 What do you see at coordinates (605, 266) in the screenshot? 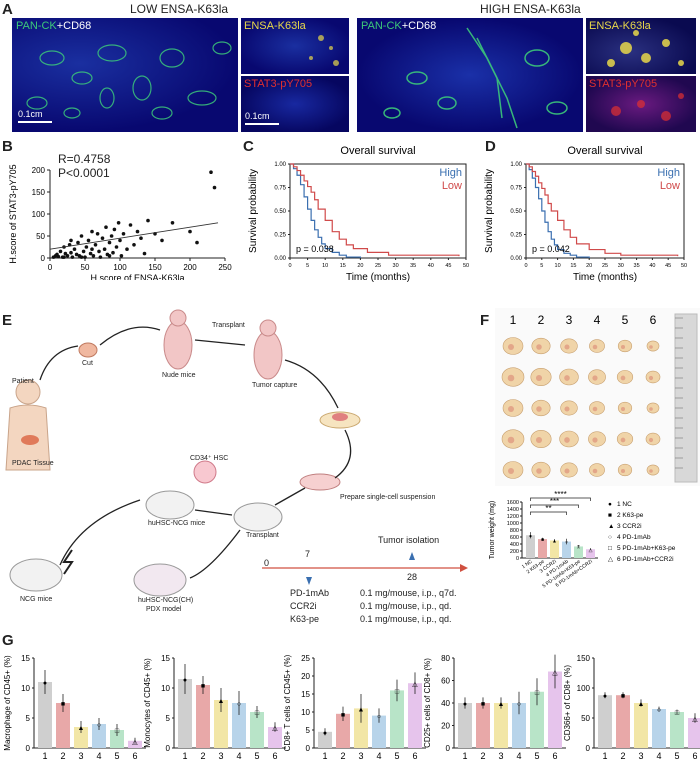
I see `x-tick-label: 25` at bounding box center [605, 266].